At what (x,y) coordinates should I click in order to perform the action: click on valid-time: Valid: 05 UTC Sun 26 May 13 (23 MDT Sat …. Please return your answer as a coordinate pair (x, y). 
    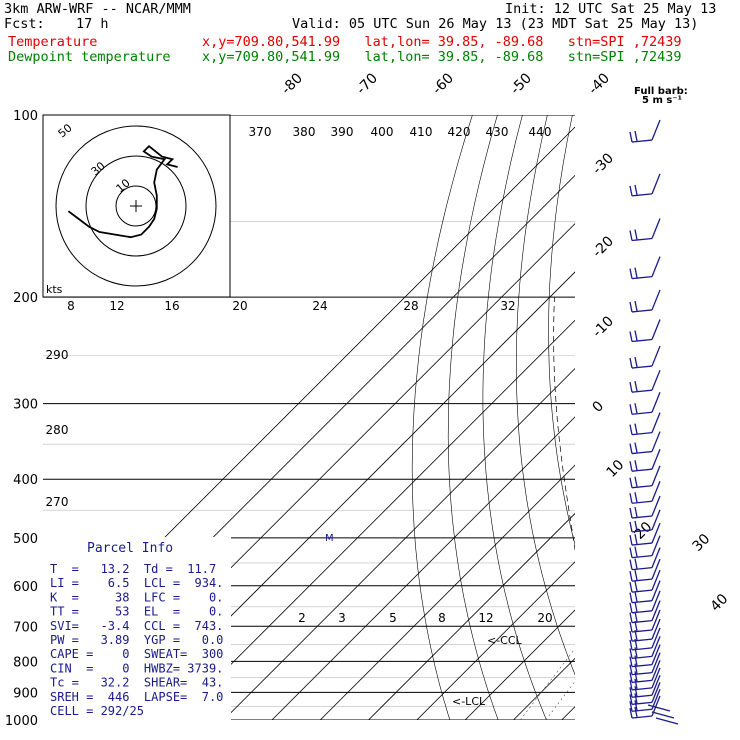
    Looking at the image, I should click on (495, 24).